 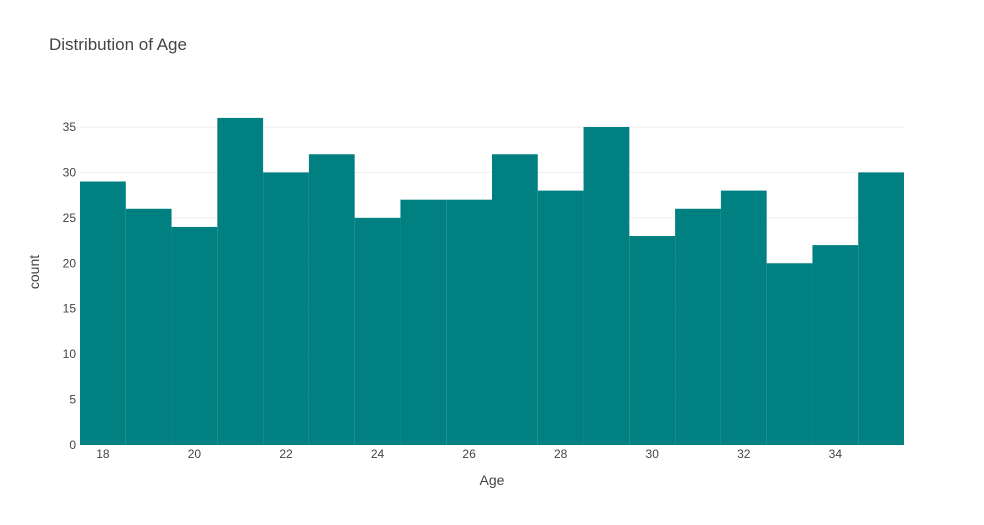 What do you see at coordinates (70, 172) in the screenshot?
I see `y-tick-label: 30` at bounding box center [70, 172].